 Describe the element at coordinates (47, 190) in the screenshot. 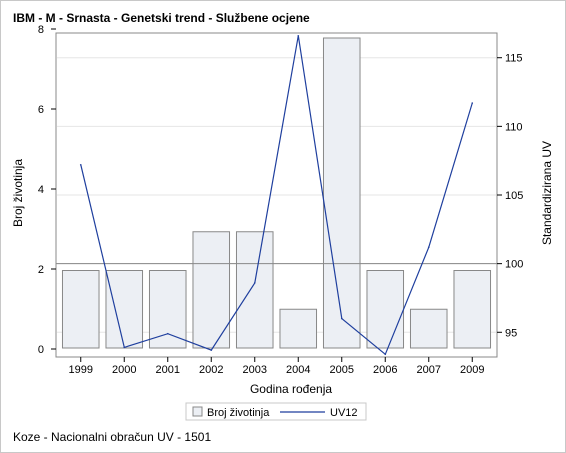

I see `left-axis-ticks: 0 2 4 6 8` at that location.